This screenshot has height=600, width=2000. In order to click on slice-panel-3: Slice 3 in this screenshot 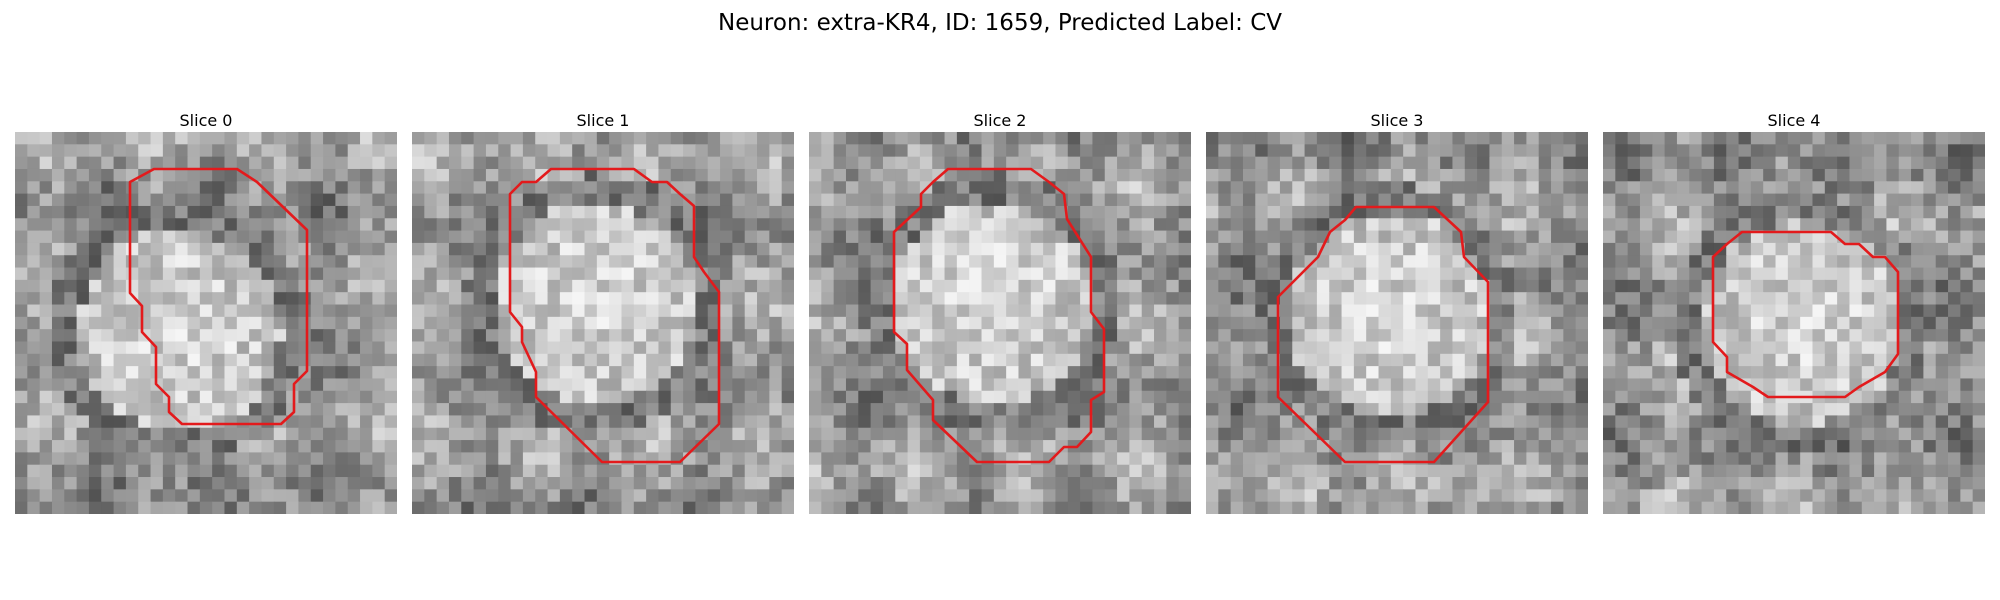, I will do `click(1397, 312)`.